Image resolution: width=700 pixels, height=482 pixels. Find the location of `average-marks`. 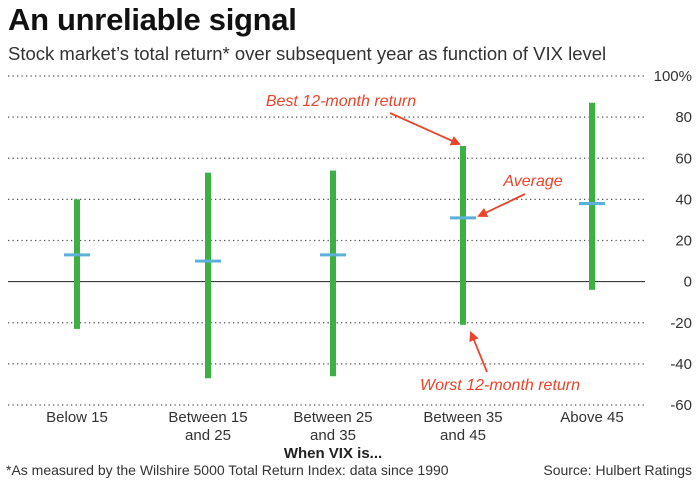

average-marks is located at coordinates (334, 232).